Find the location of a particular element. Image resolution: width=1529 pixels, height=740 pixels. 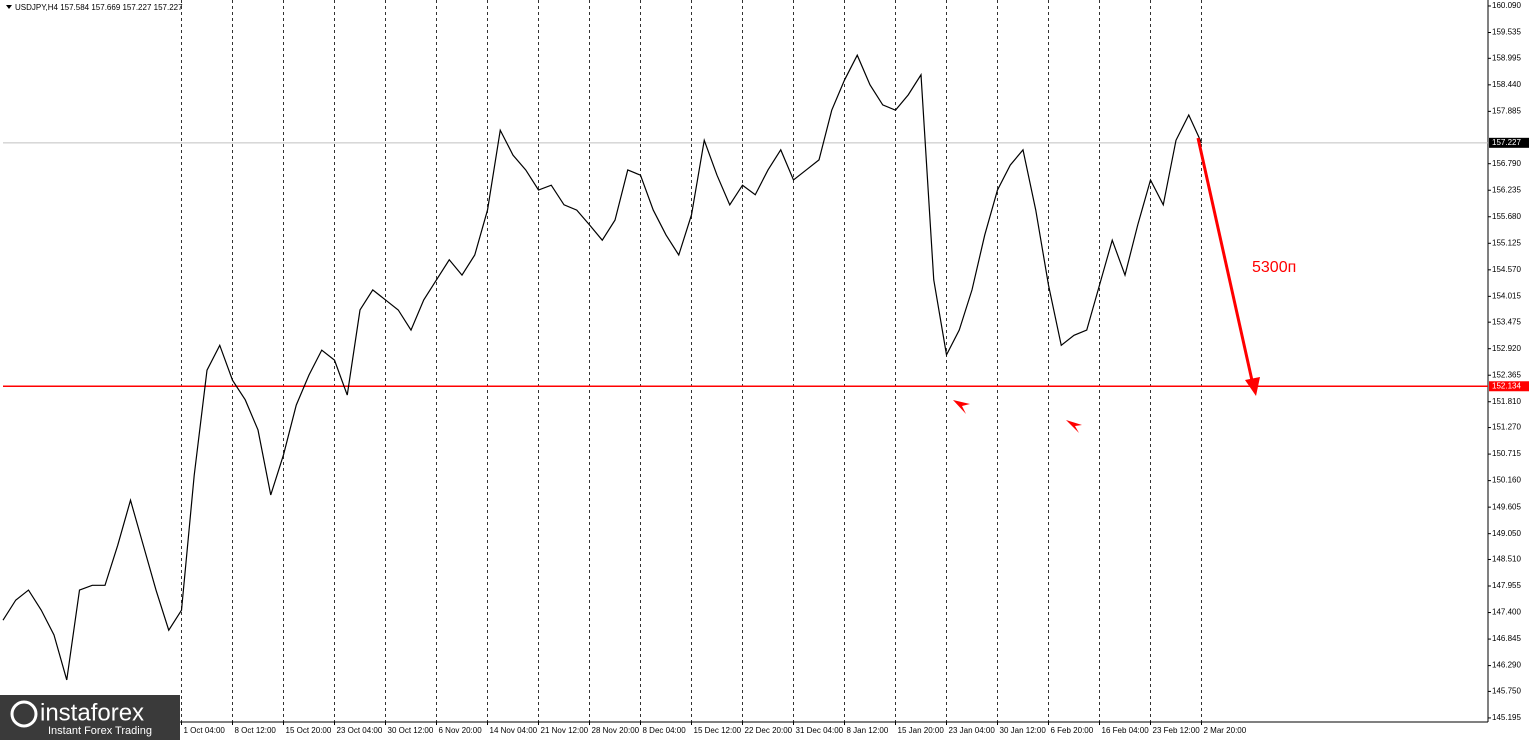

x-tick-label: 2 Mar 20:00 is located at coordinates (1225, 730).